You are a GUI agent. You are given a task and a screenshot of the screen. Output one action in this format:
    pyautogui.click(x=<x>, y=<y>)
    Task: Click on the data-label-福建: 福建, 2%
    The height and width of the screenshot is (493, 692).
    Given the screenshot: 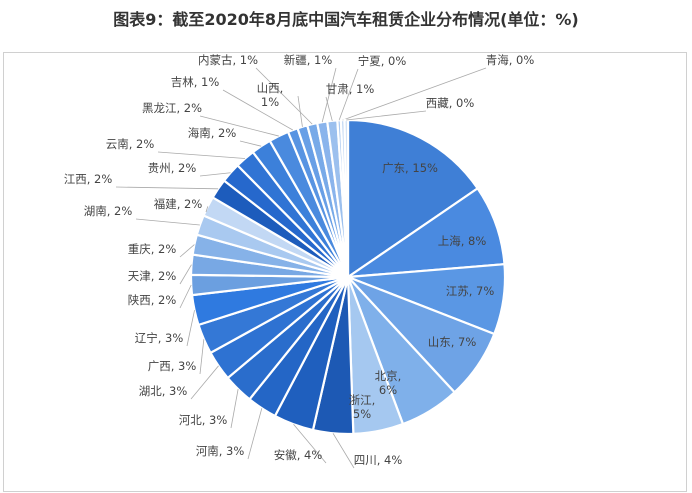 What is the action you would take?
    pyautogui.click(x=178, y=204)
    